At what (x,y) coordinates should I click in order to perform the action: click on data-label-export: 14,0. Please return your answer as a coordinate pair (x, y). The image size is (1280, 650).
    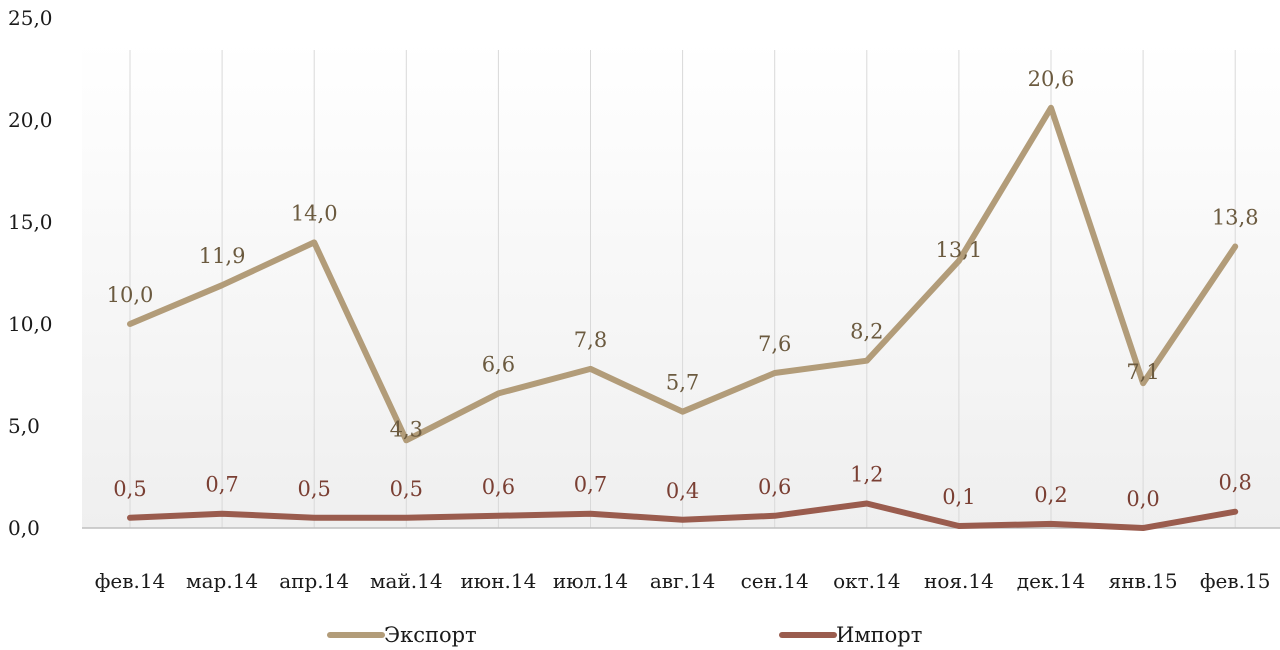
    Looking at the image, I should click on (314, 213).